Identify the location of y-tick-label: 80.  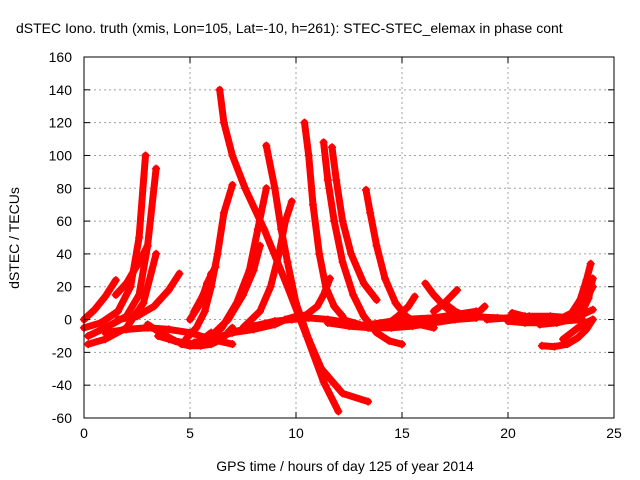
(64, 188).